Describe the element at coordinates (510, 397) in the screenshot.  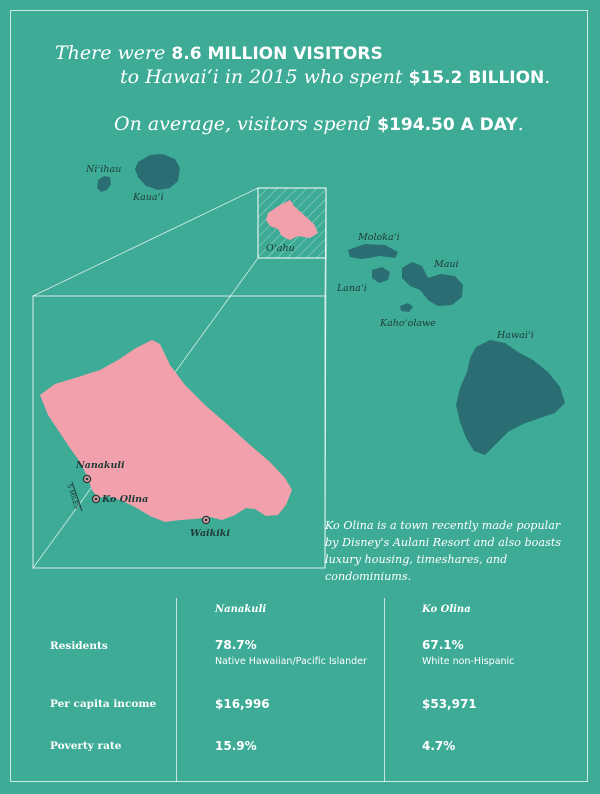
I see `island-hawaii` at that location.